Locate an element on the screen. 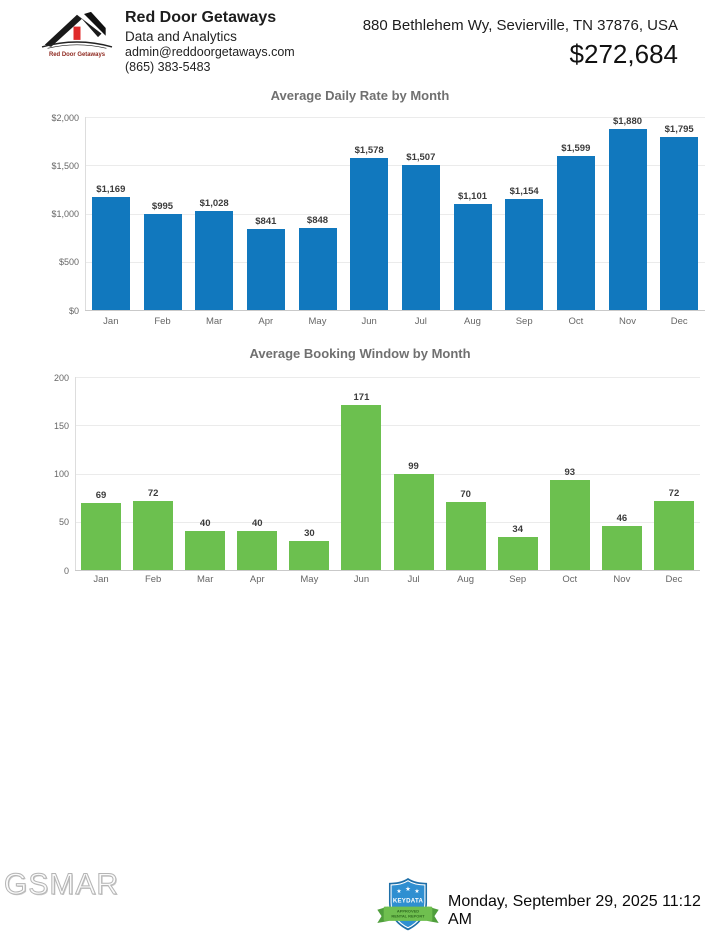 The width and height of the screenshot is (720, 932). bar-value-label: $1,795 is located at coordinates (679, 129).